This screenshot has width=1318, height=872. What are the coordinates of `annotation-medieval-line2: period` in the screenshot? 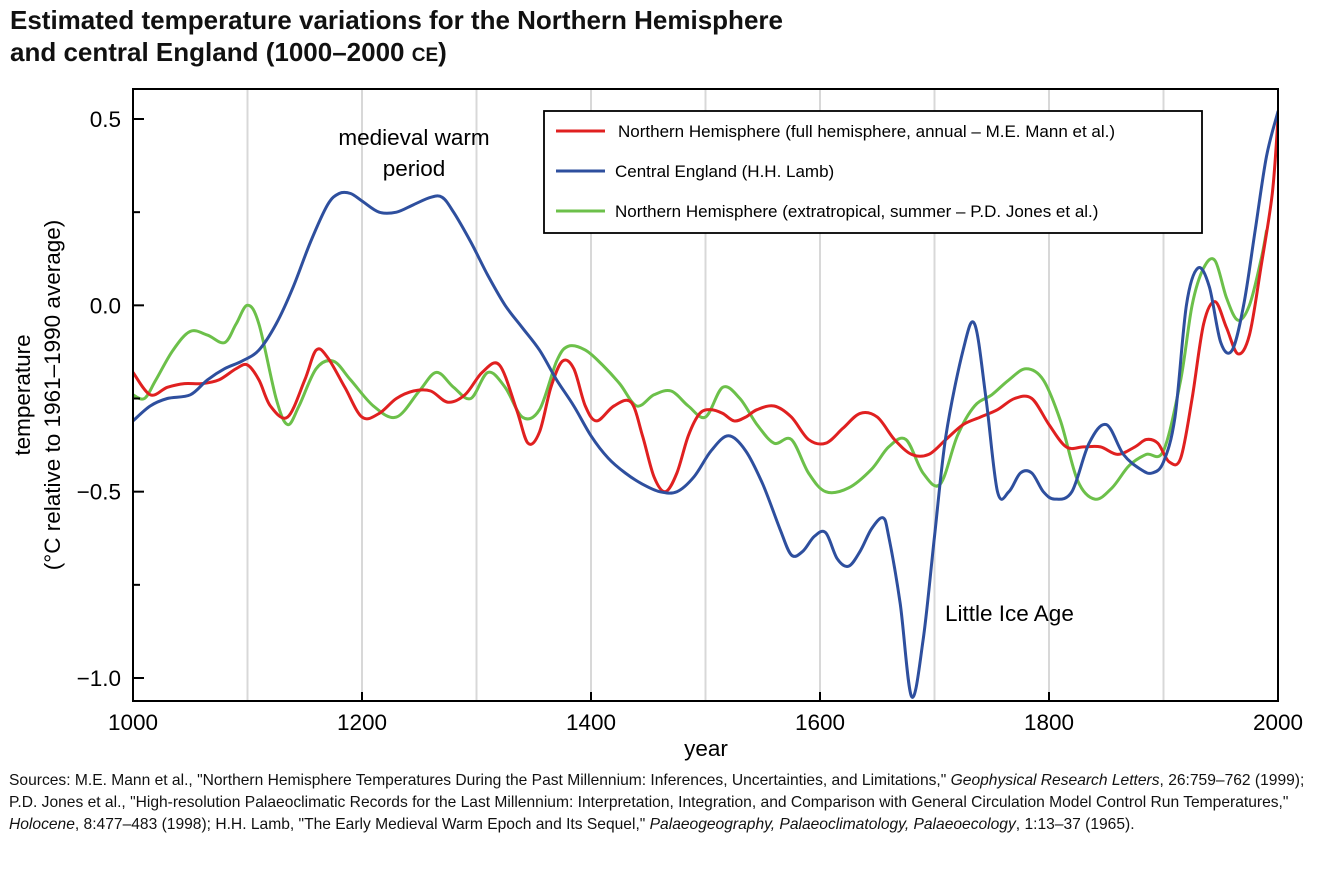 It's located at (414, 168).